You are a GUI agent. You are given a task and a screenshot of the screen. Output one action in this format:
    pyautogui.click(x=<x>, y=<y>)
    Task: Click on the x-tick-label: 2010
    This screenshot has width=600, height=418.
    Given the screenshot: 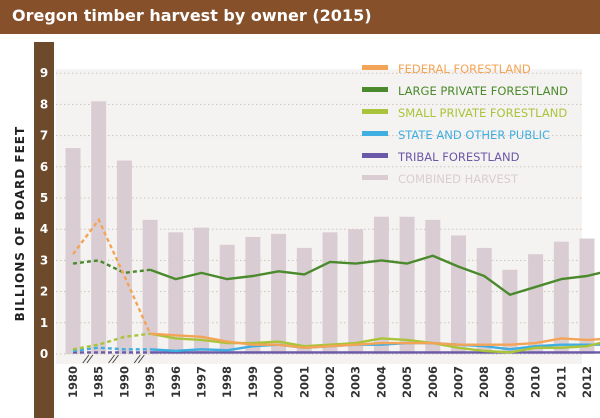 What is the action you would take?
    pyautogui.click(x=536, y=382)
    